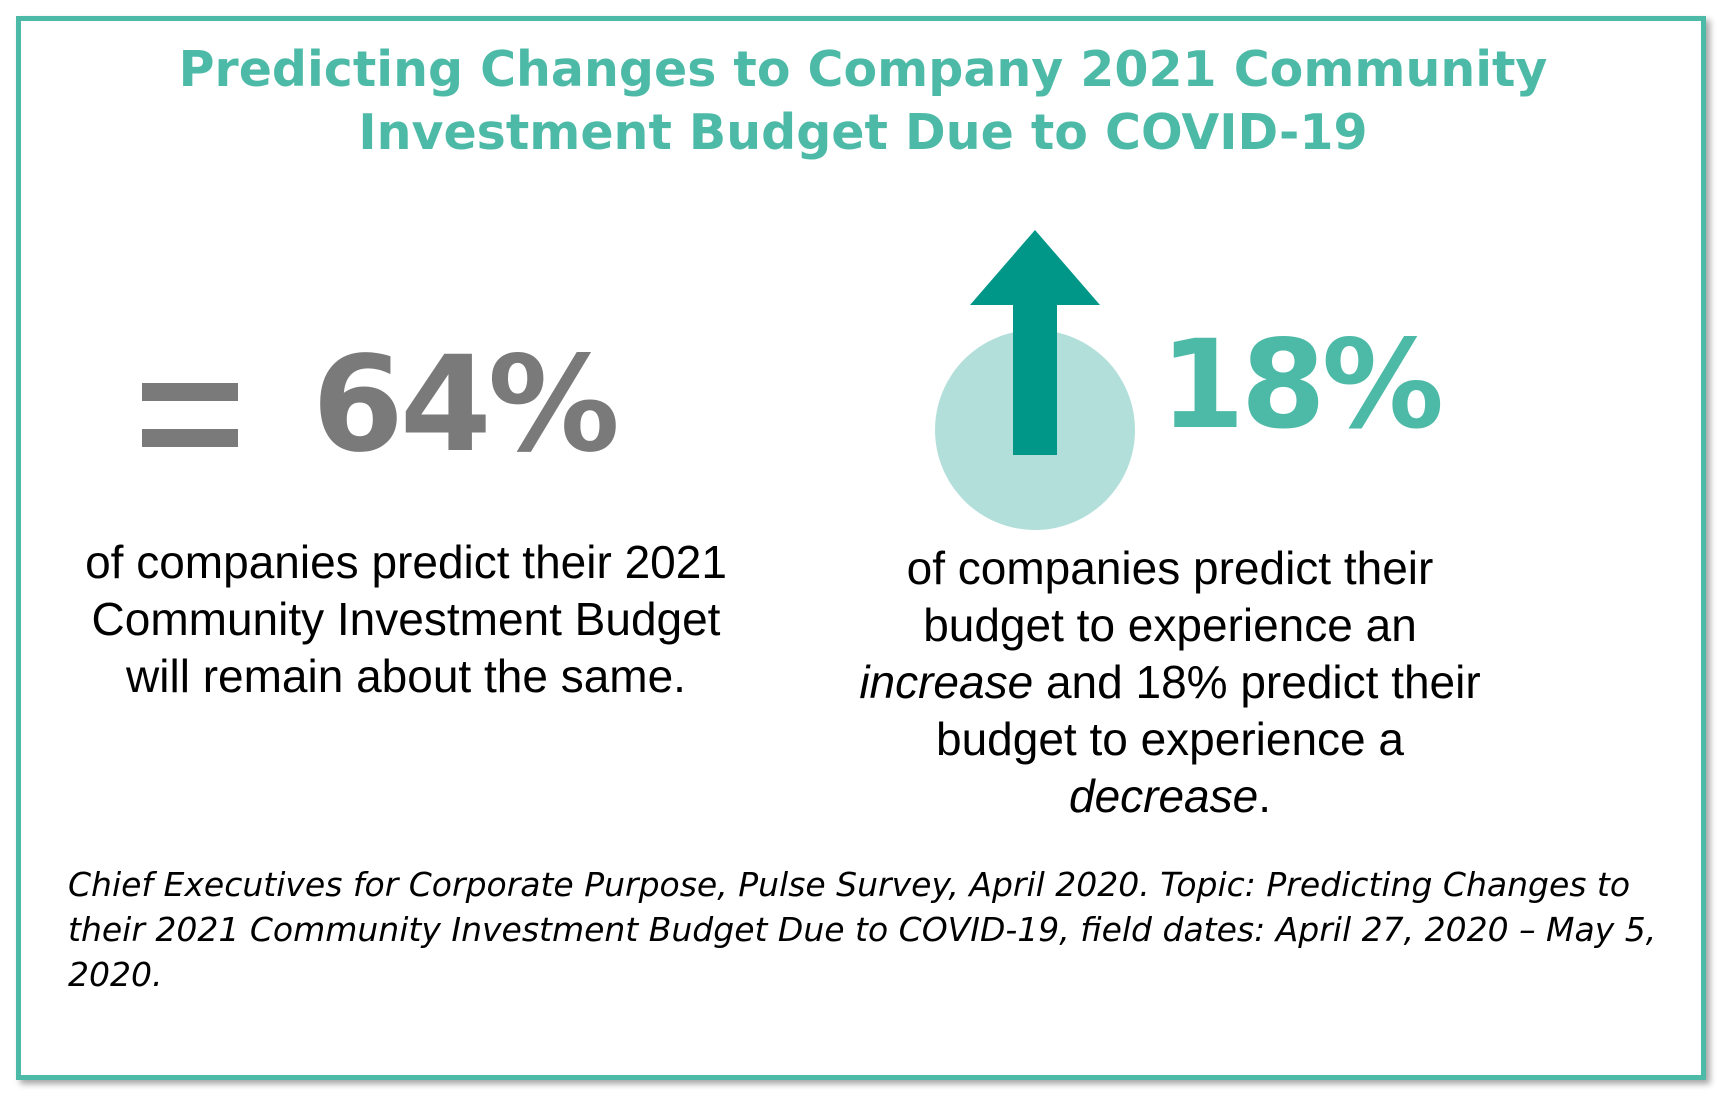 Image resolution: width=1726 pixels, height=1103 pixels. Describe the element at coordinates (1035, 267) in the screenshot. I see `arrow-head` at that location.